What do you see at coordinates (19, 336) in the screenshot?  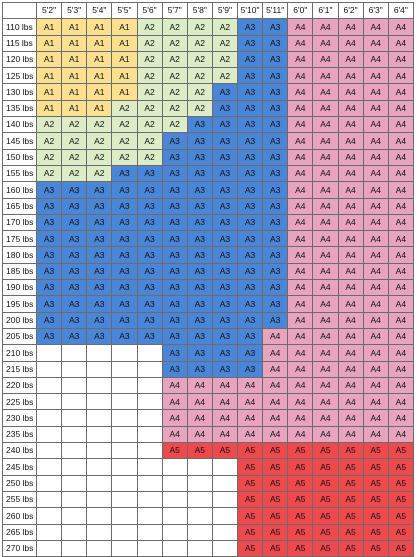 I see `weight-label: 205 lbs` at bounding box center [19, 336].